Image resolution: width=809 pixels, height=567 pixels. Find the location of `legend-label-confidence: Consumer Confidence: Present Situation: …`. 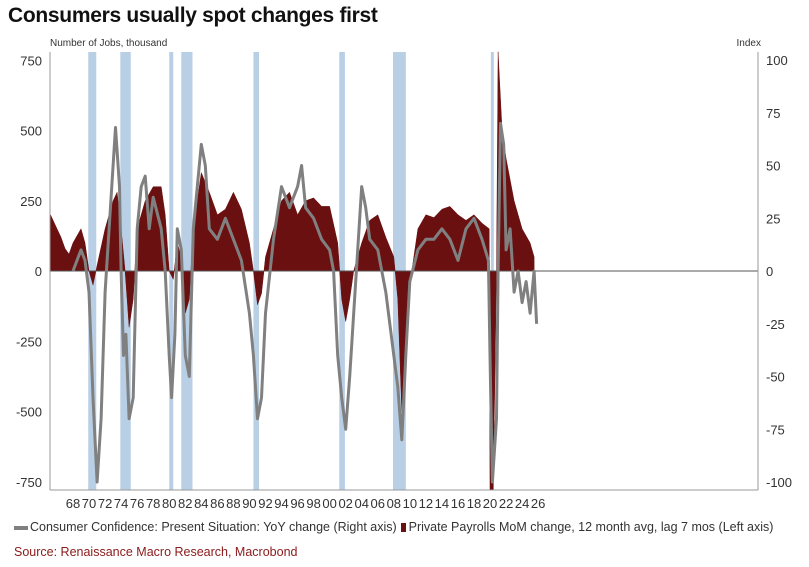

legend-label-confidence: Consumer Confidence: Present Situation: … is located at coordinates (213, 527).